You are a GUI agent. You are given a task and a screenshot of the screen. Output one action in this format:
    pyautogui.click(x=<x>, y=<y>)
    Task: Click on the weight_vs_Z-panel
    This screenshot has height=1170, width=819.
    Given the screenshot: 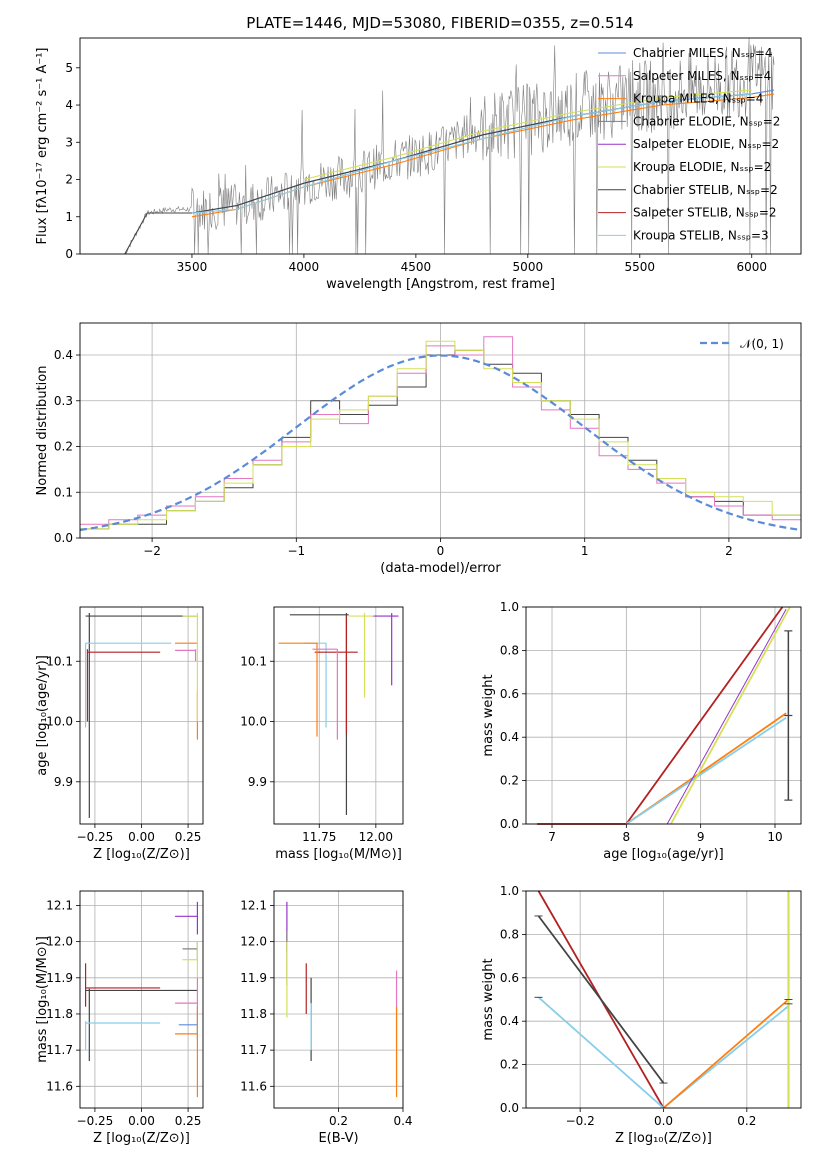 What is the action you would take?
    pyautogui.click(x=662, y=1001)
    